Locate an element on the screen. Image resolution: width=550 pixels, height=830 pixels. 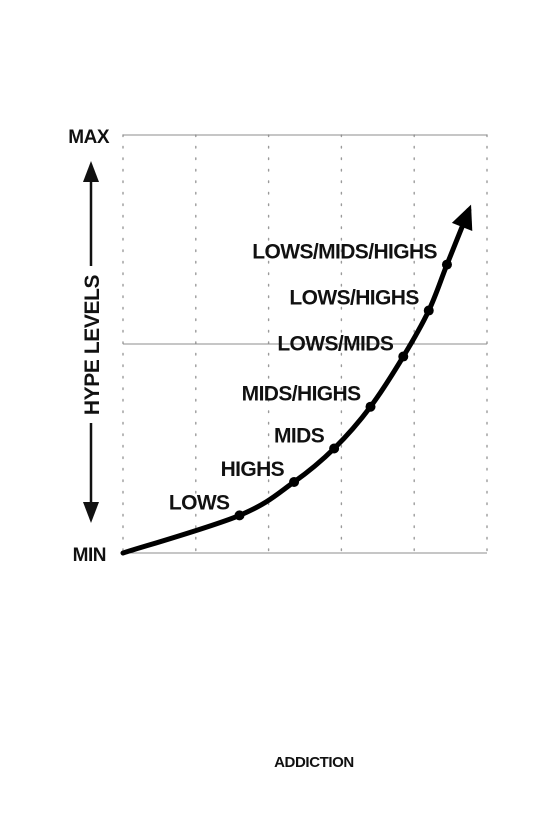
y-min-label: MIN is located at coordinates (89, 555).